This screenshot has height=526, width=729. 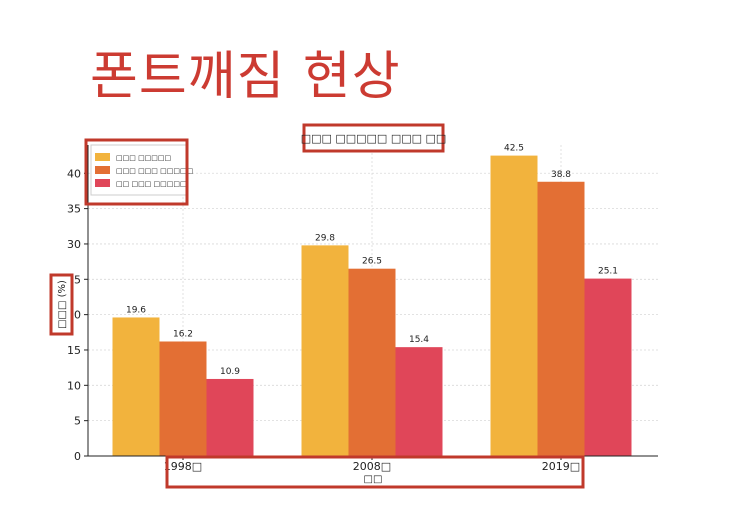 I want to click on bar-value-label: 25.1, so click(x=608, y=272).